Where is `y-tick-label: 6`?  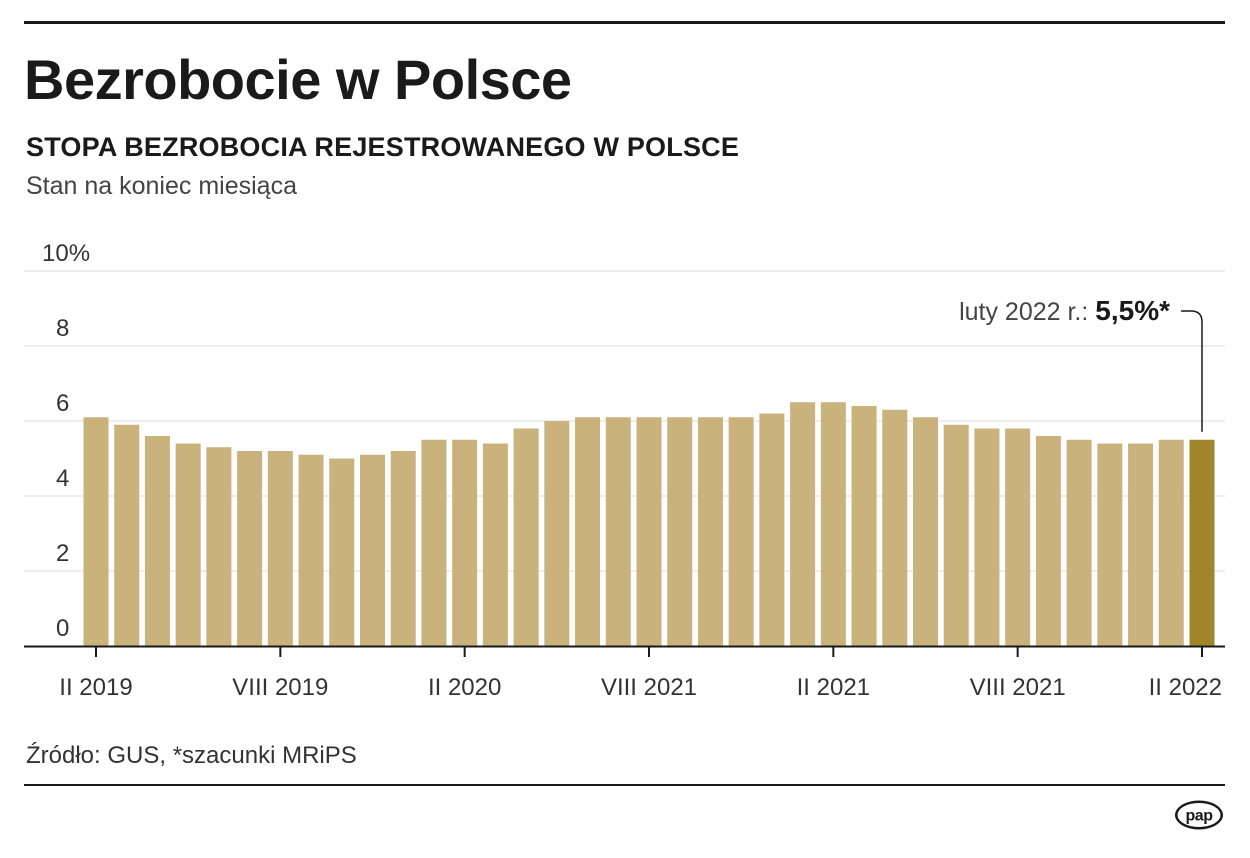 y-tick-label: 6 is located at coordinates (62, 403).